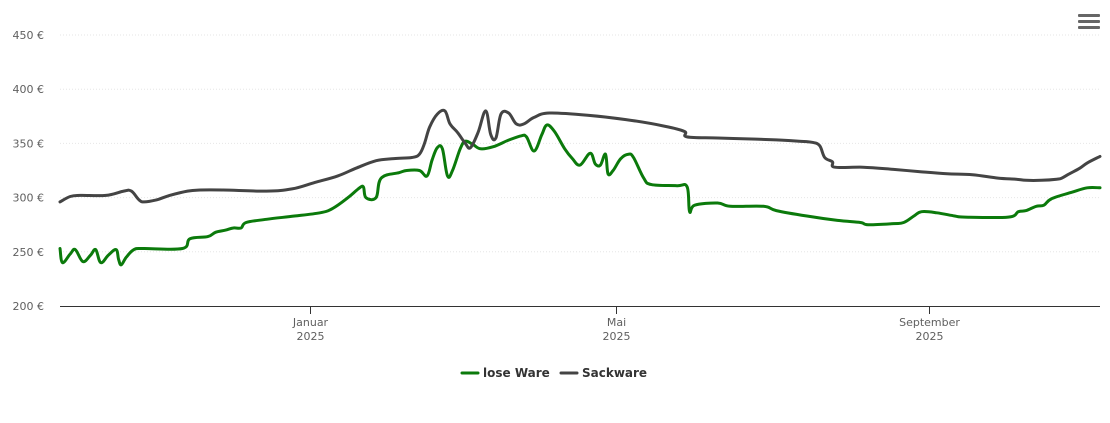 This screenshot has height=423, width=1110. What do you see at coordinates (614, 373) in the screenshot?
I see `legend-label: Sackware` at bounding box center [614, 373].